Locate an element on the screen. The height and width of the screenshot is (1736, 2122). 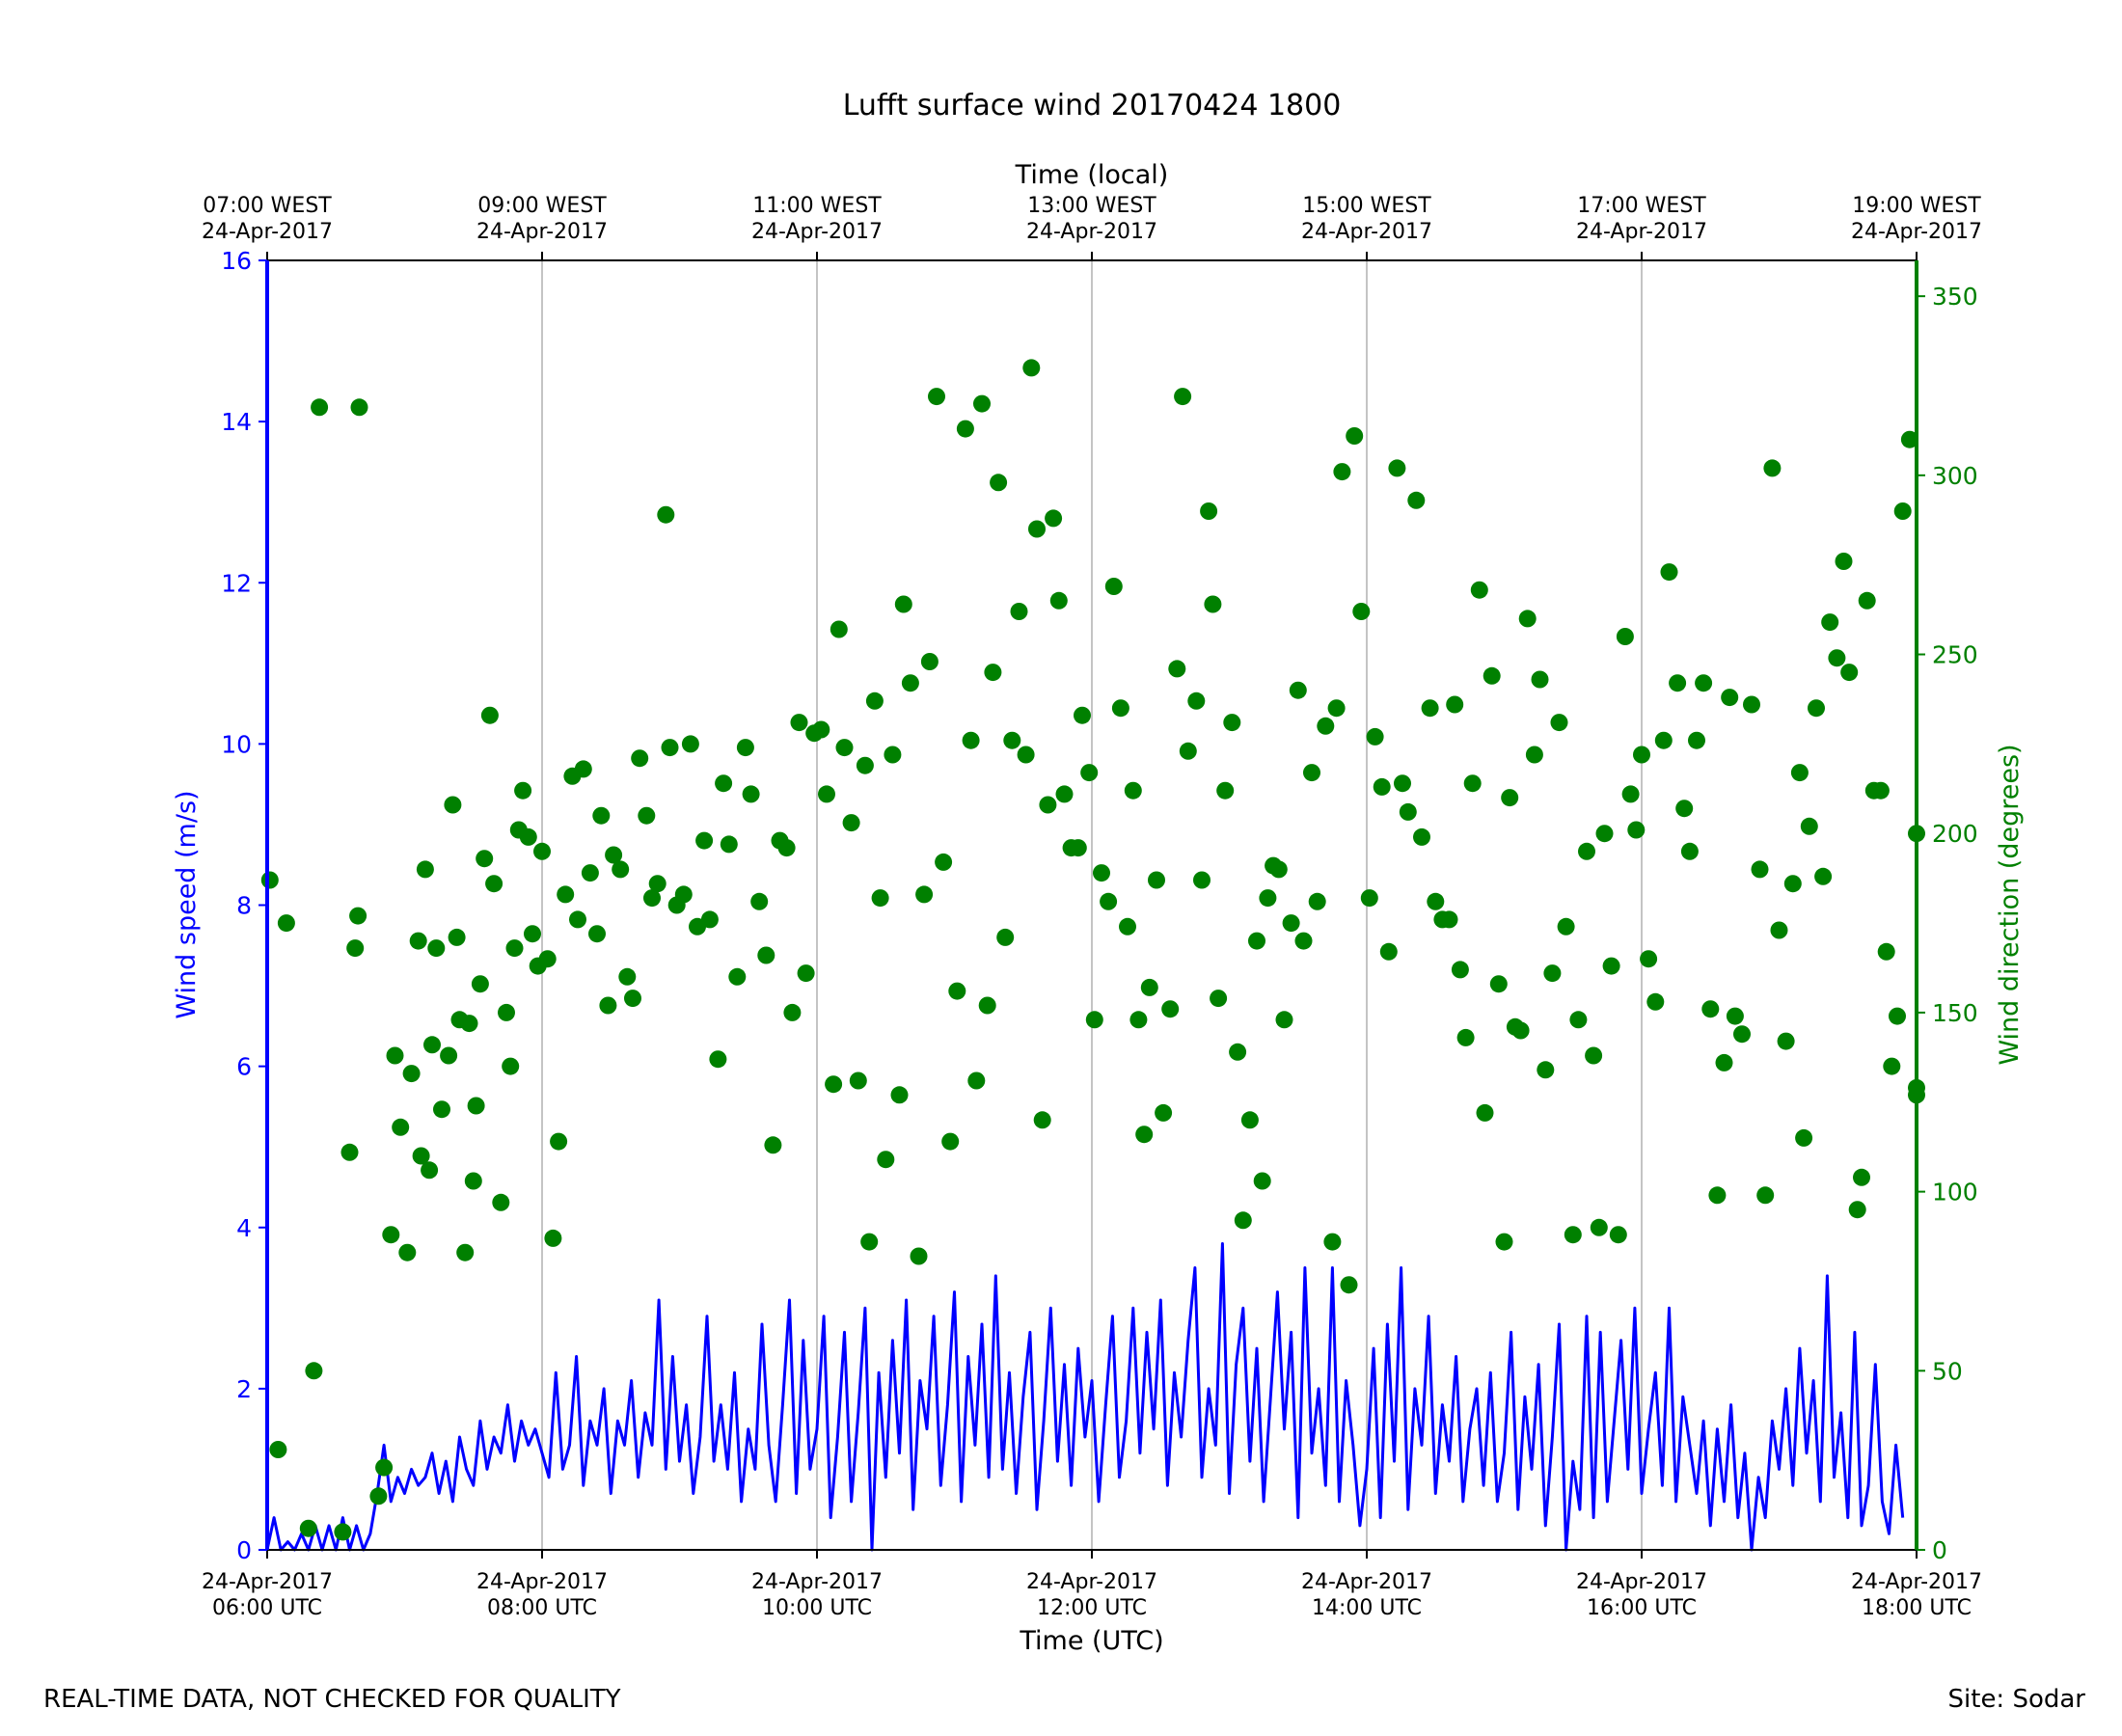
y-tick-label-speed: 14 is located at coordinates (237, 422).